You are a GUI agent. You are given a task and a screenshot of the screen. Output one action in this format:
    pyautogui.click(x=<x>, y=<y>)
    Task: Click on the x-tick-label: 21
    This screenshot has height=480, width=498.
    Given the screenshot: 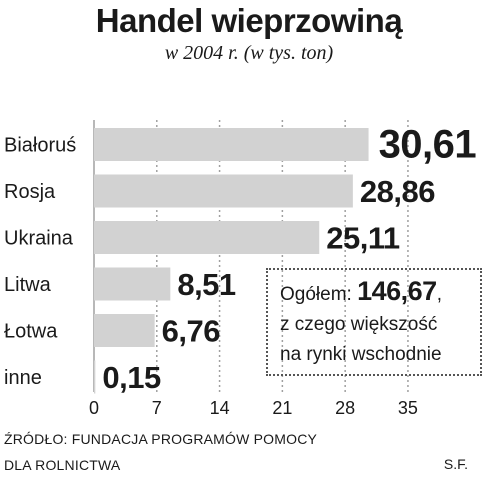 What is the action you would take?
    pyautogui.click(x=282, y=408)
    